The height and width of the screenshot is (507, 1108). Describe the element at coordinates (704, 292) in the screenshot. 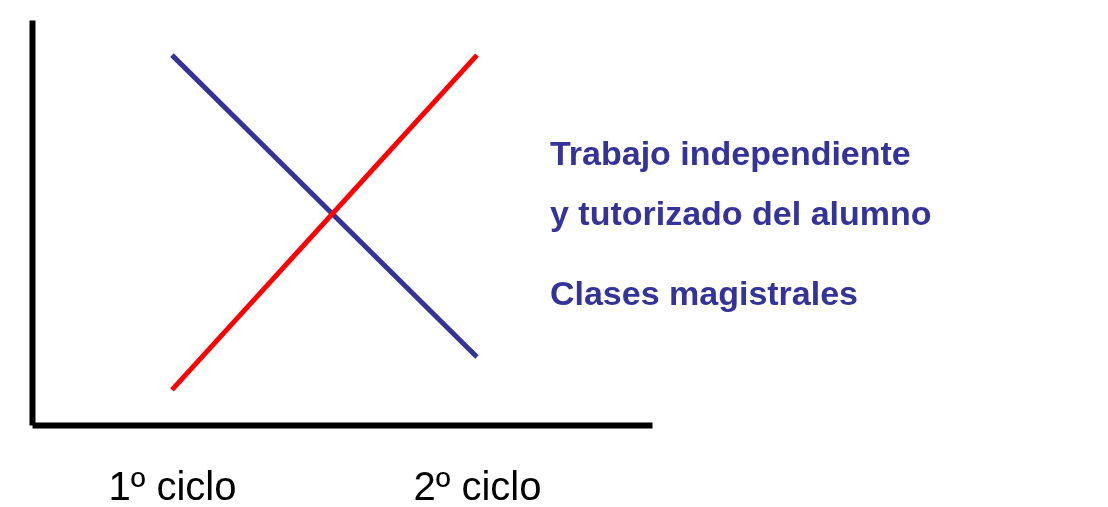

I see `text: Clases magistrales` at that location.